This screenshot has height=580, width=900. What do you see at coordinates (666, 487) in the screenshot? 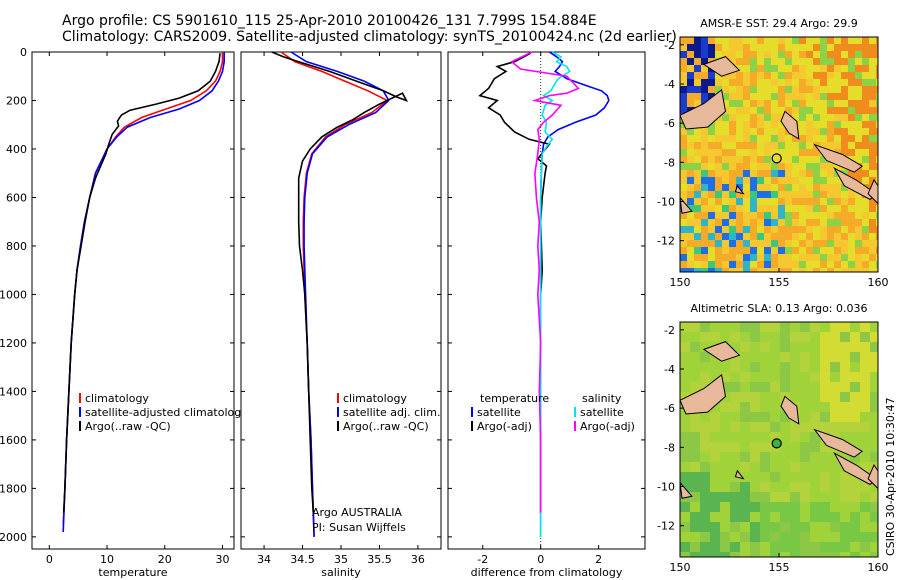
I see `y-tick-label: -10` at bounding box center [666, 487].